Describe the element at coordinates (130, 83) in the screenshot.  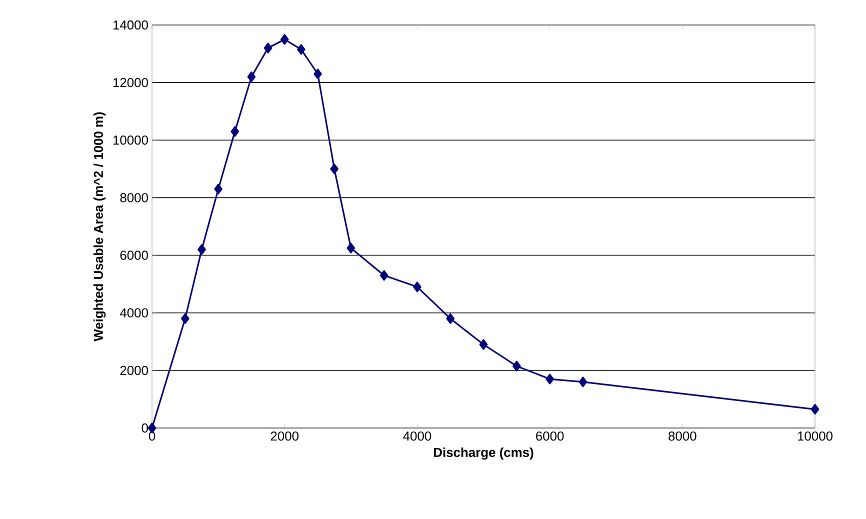
I see `y-tick-label: 12000` at that location.